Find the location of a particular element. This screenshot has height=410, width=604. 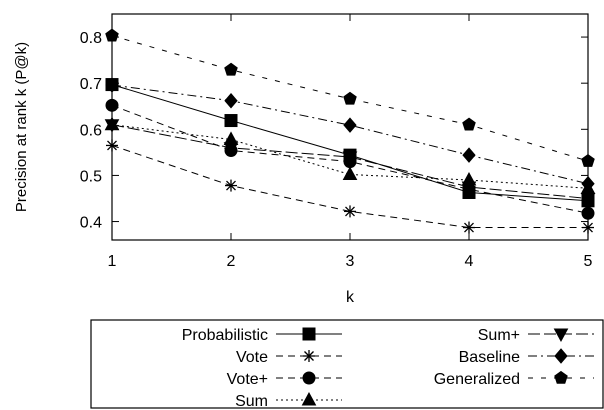

legend-label: Vote+ is located at coordinates (247, 379).